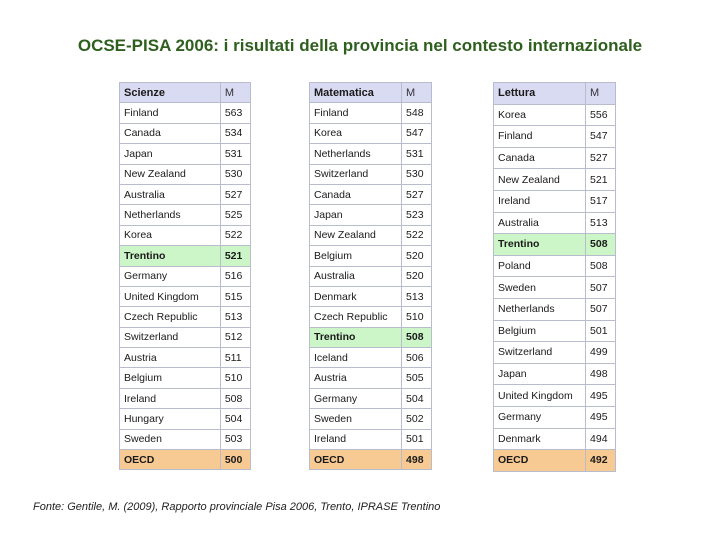 This screenshot has height=540, width=720. I want to click on table-row: United Kingdom 515, so click(185, 296).